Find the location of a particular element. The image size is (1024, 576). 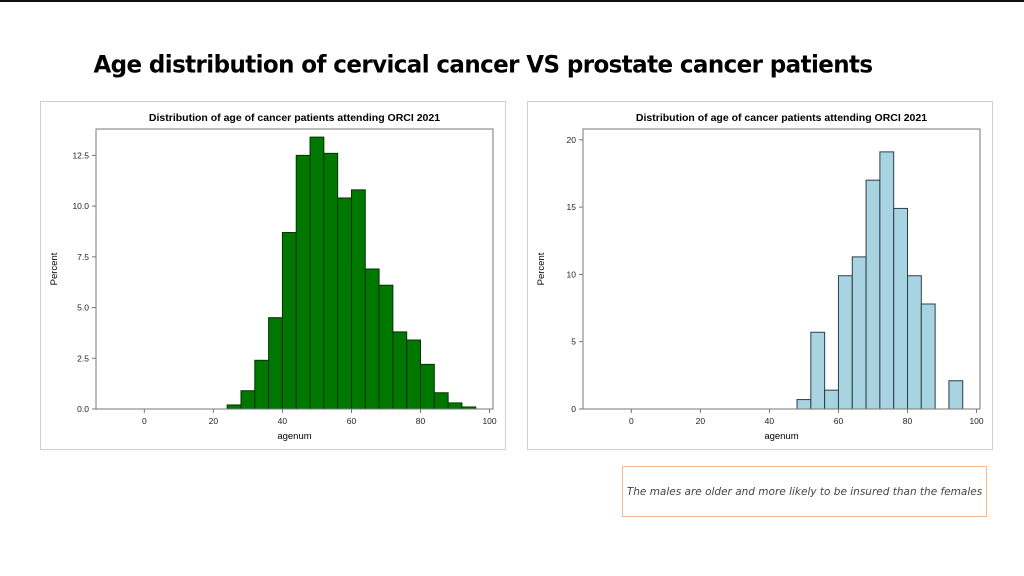

chart0-x-tick-label-40: 40 is located at coordinates (283, 421).